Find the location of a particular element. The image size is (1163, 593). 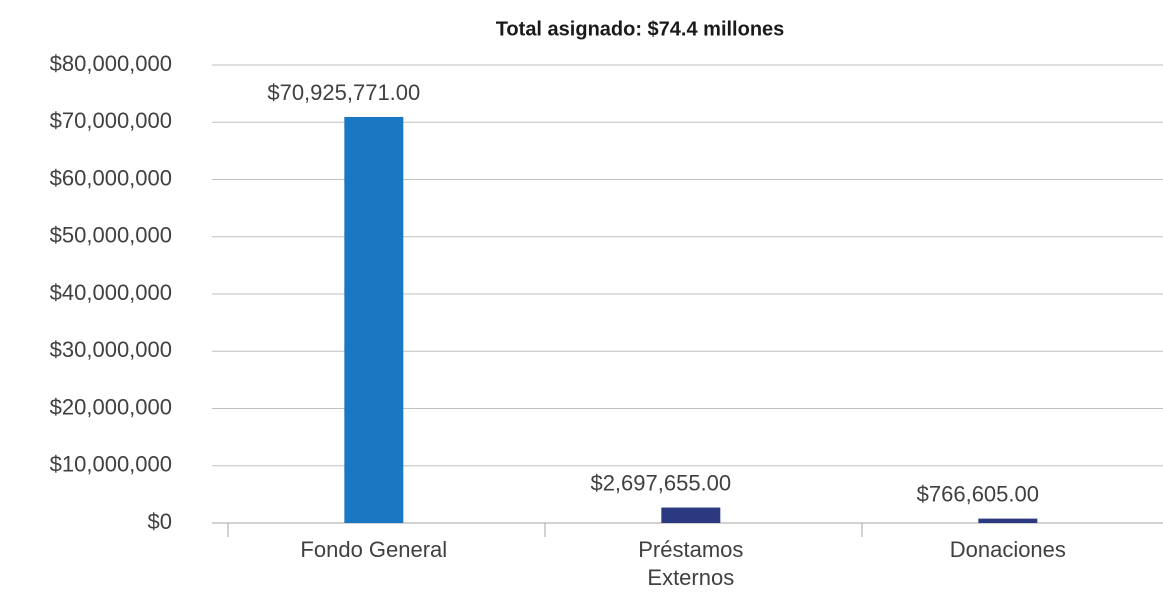

x-tick-label: Donaciones is located at coordinates (1008, 549).